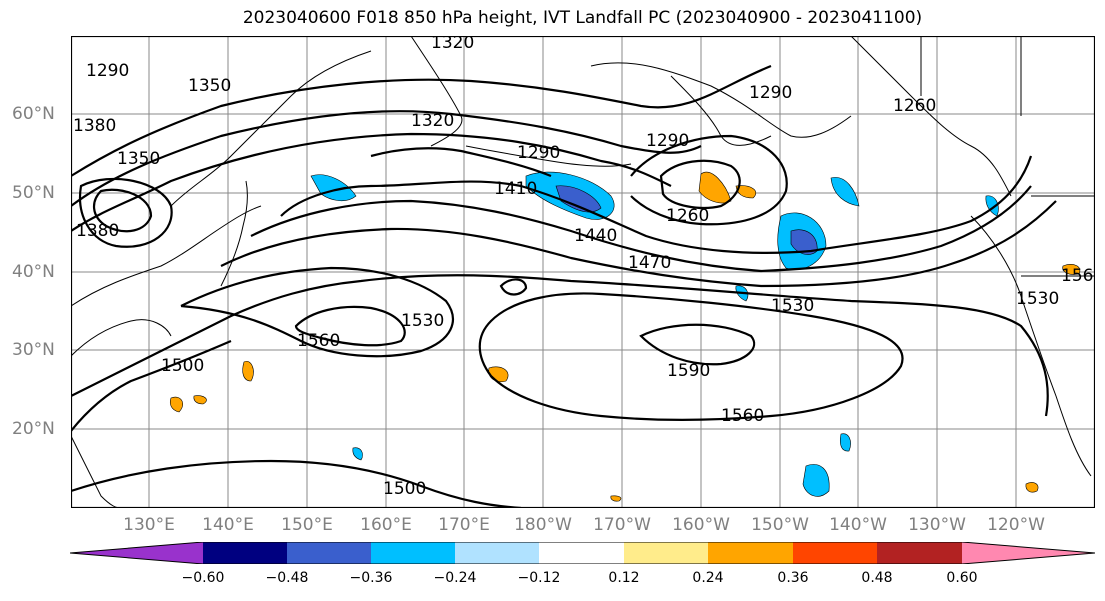 Image resolution: width=1105 pixels, height=601 pixels. I want to click on lon-label-160e: 160°E, so click(386, 525).